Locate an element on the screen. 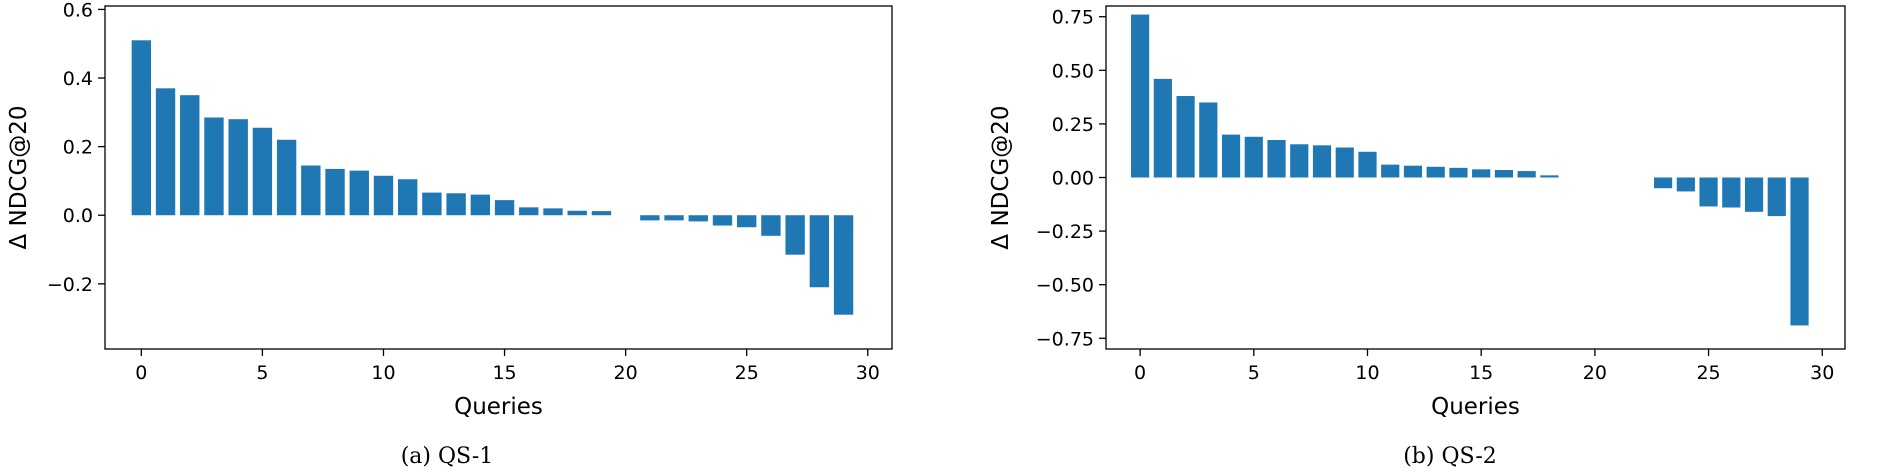  y-tick-label: 0.0 is located at coordinates (78, 216).